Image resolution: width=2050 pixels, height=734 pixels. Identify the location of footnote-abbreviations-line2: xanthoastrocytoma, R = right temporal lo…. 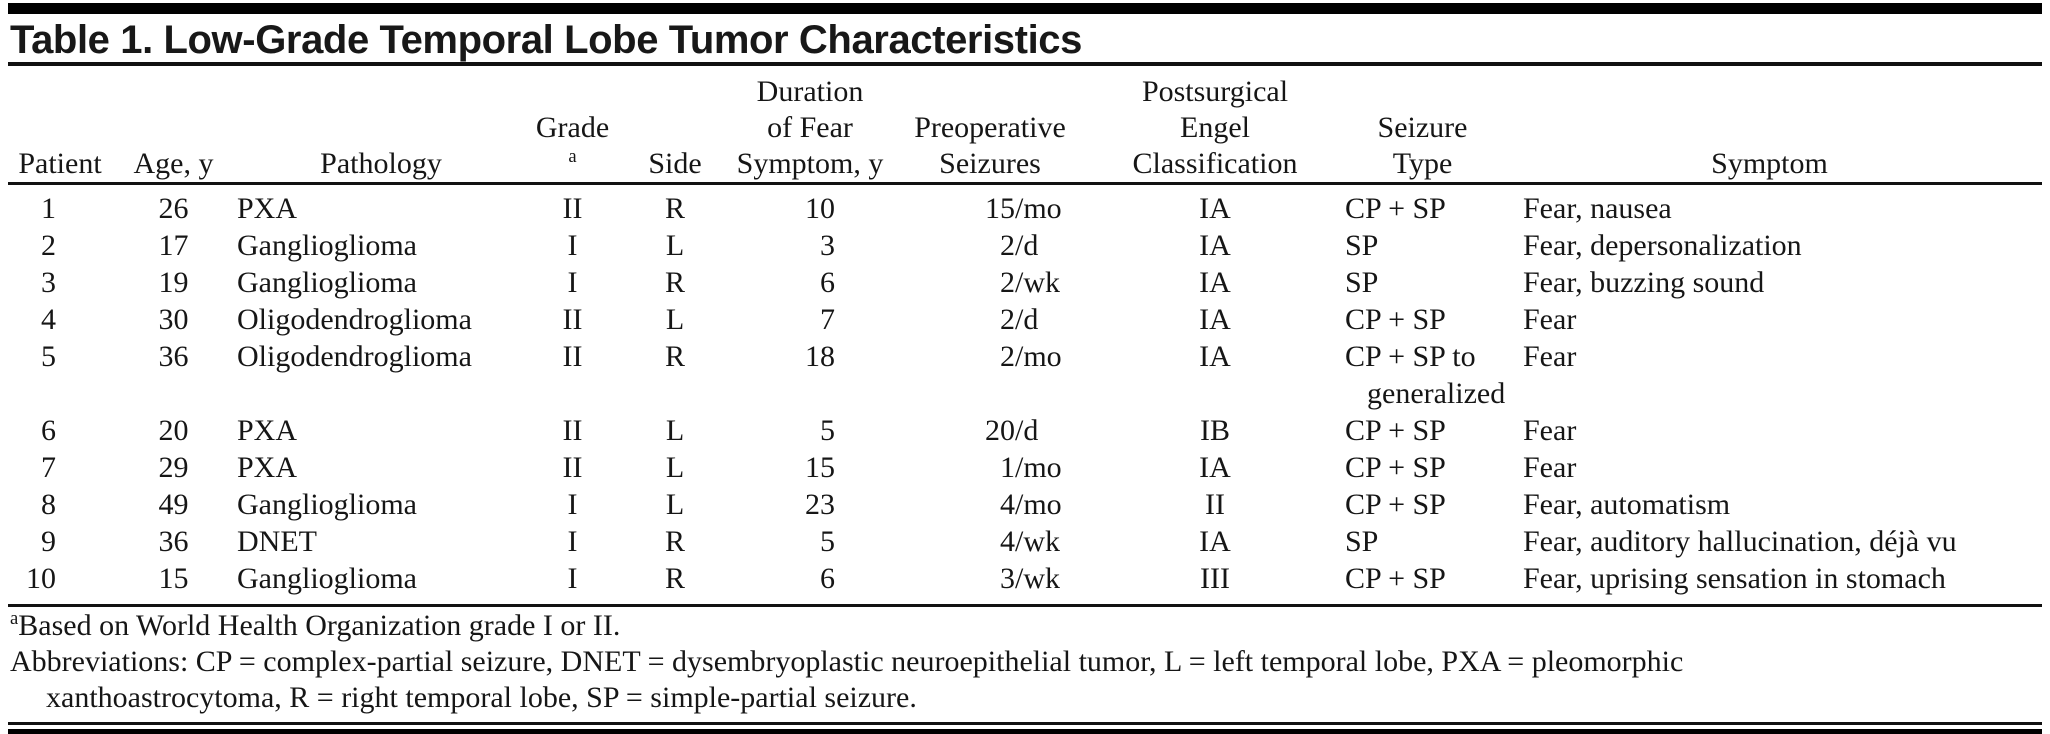
(481, 697).